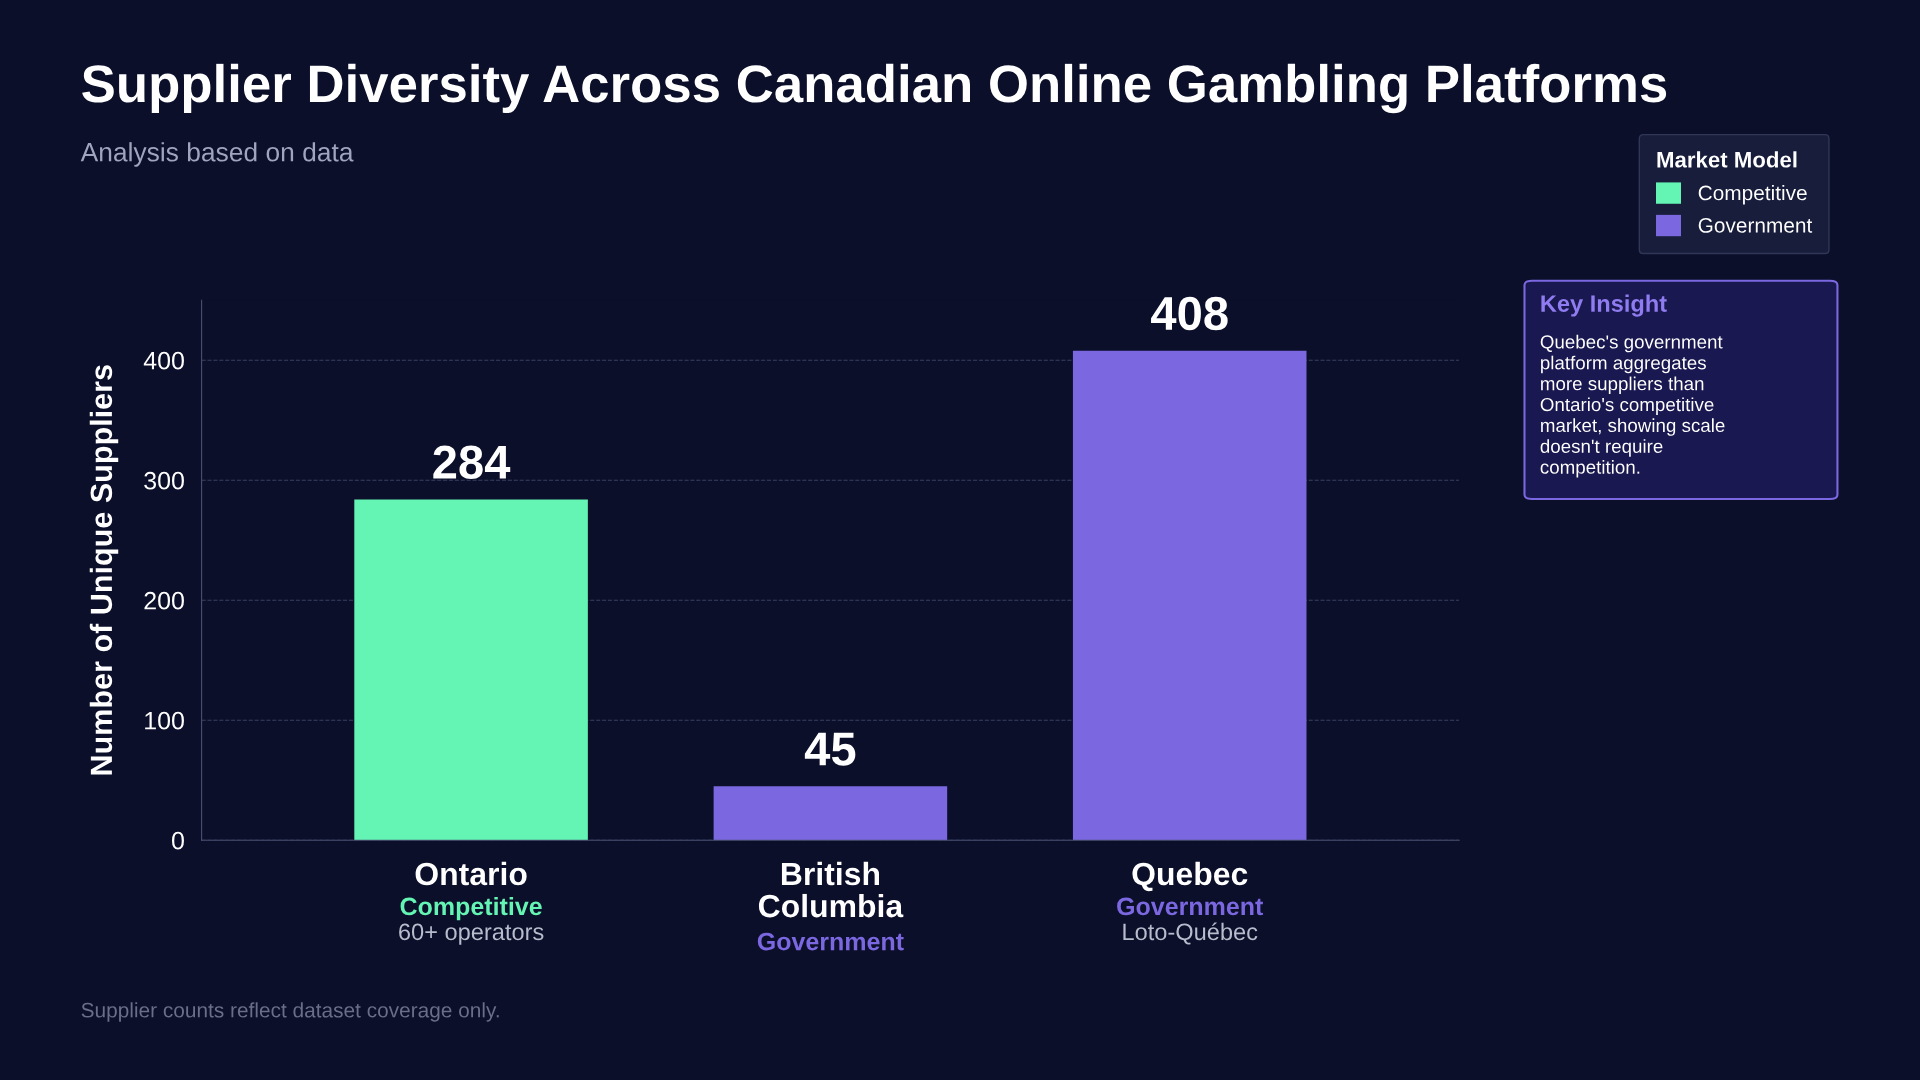 The height and width of the screenshot is (1080, 1920). Describe the element at coordinates (164, 720) in the screenshot. I see `y-tick-label: 100` at that location.